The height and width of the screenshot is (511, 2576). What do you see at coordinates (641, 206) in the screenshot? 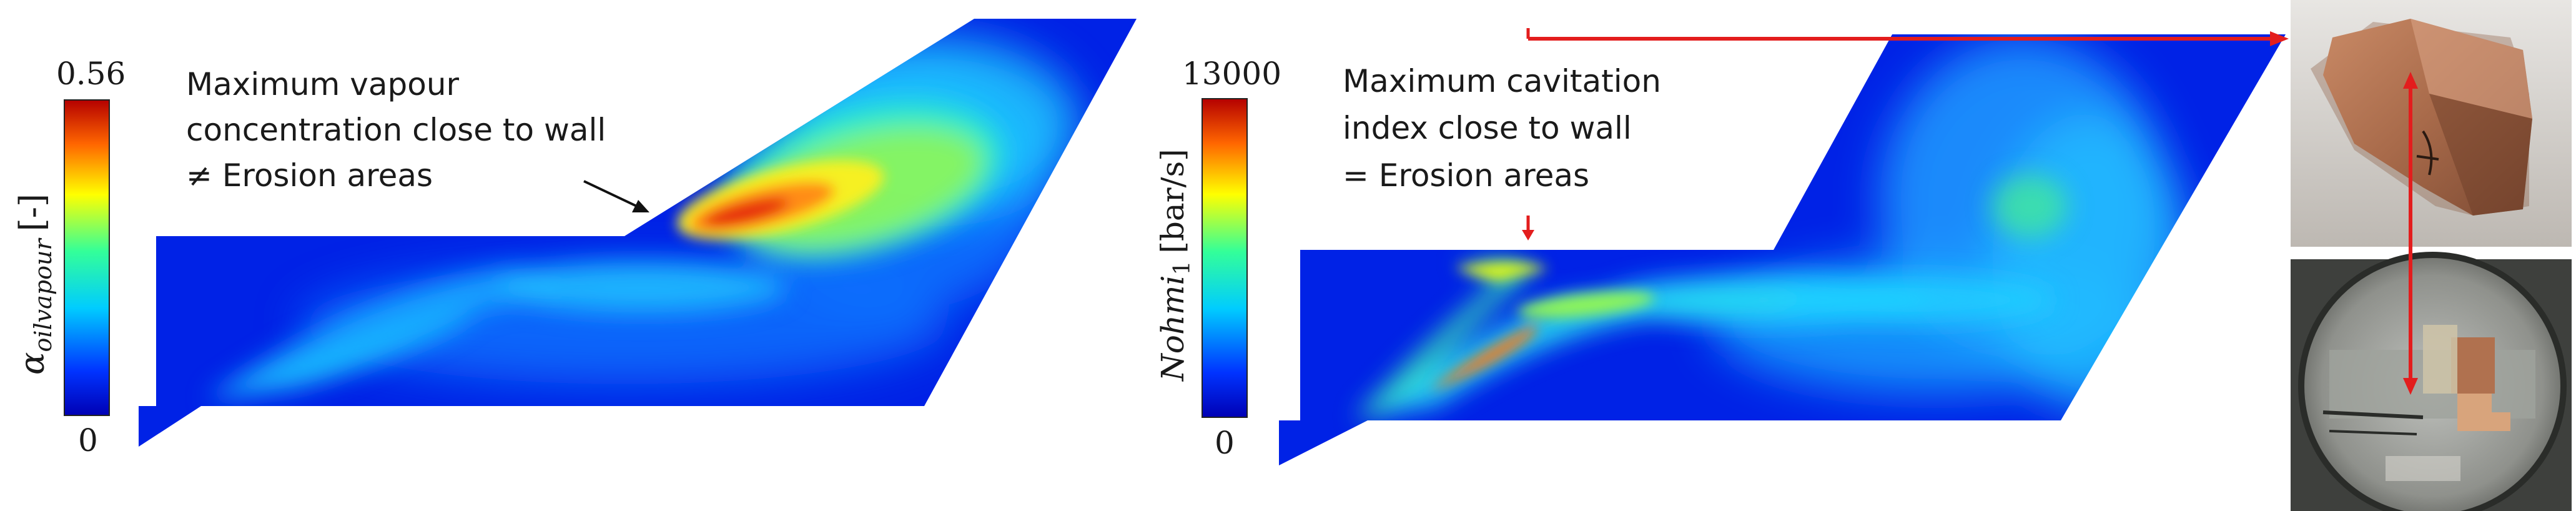
I see `vapour-annotation-arrowhead` at bounding box center [641, 206].